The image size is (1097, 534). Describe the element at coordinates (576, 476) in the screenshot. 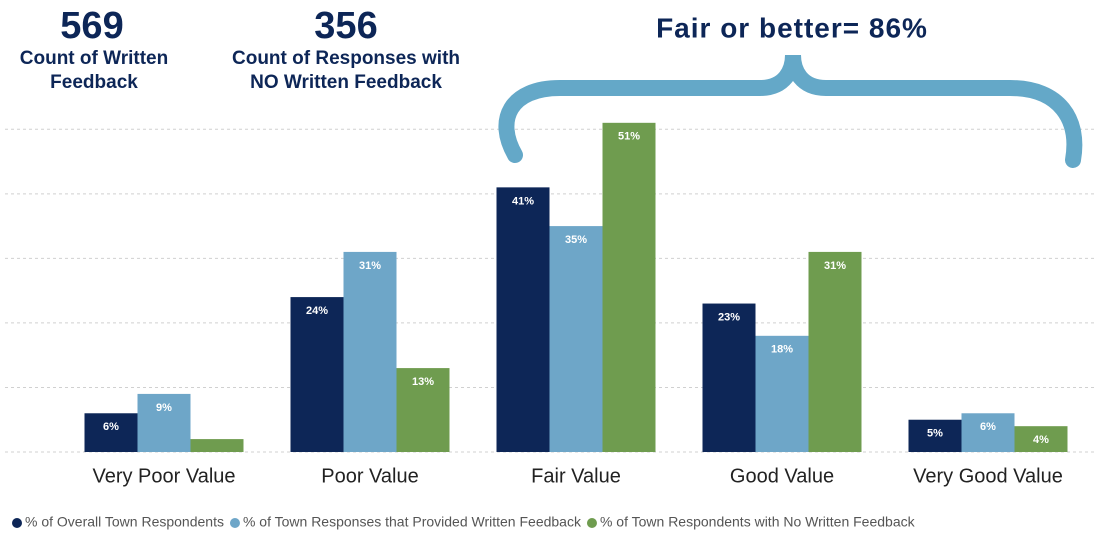

I see `x-tick-label: Fair Value` at that location.